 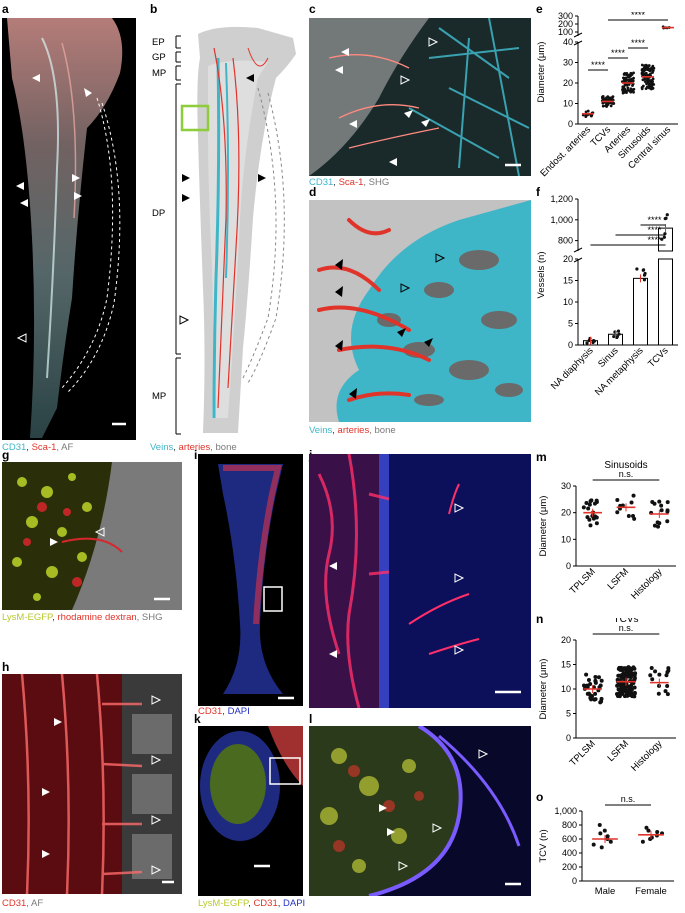 What do you see at coordinates (625, 465) in the screenshot?
I see `chart-title: Sinusoids` at bounding box center [625, 465].